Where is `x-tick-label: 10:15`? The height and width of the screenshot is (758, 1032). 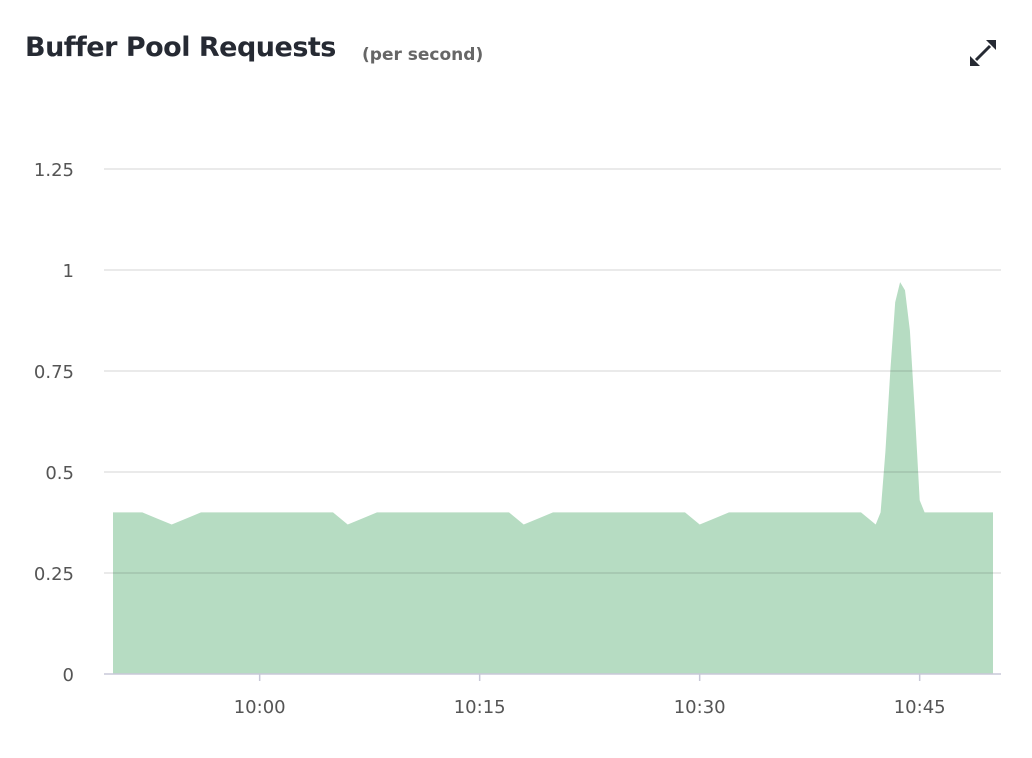 x-tick-label: 10:15 is located at coordinates (480, 707).